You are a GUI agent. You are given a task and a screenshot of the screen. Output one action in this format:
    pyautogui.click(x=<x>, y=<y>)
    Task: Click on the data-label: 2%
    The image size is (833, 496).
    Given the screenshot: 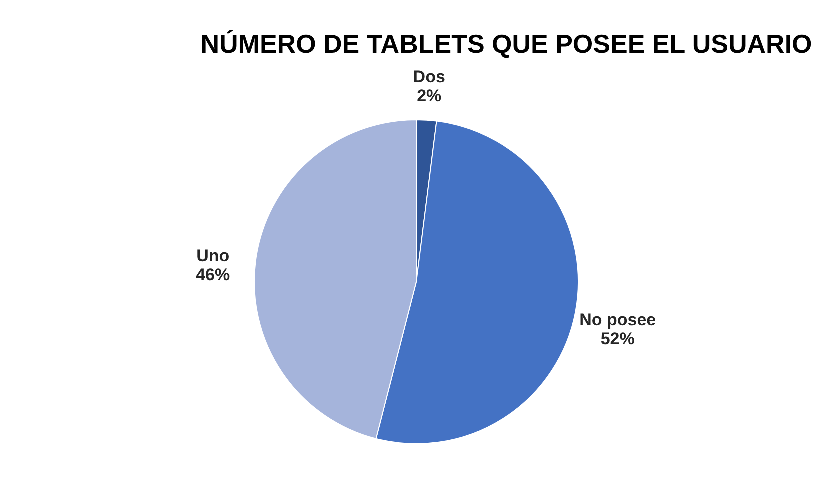 What is the action you would take?
    pyautogui.click(x=429, y=96)
    